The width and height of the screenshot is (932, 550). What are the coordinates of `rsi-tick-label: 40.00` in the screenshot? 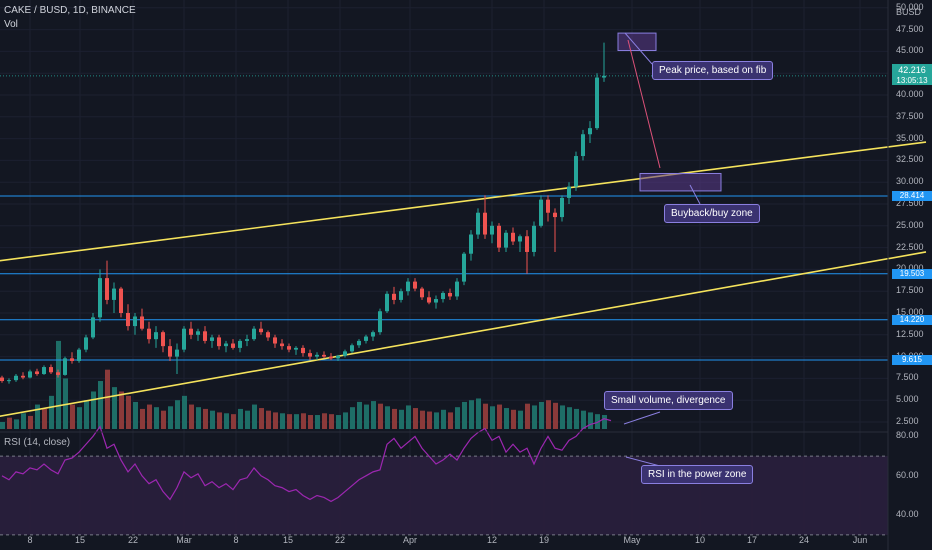 It's located at (907, 514).